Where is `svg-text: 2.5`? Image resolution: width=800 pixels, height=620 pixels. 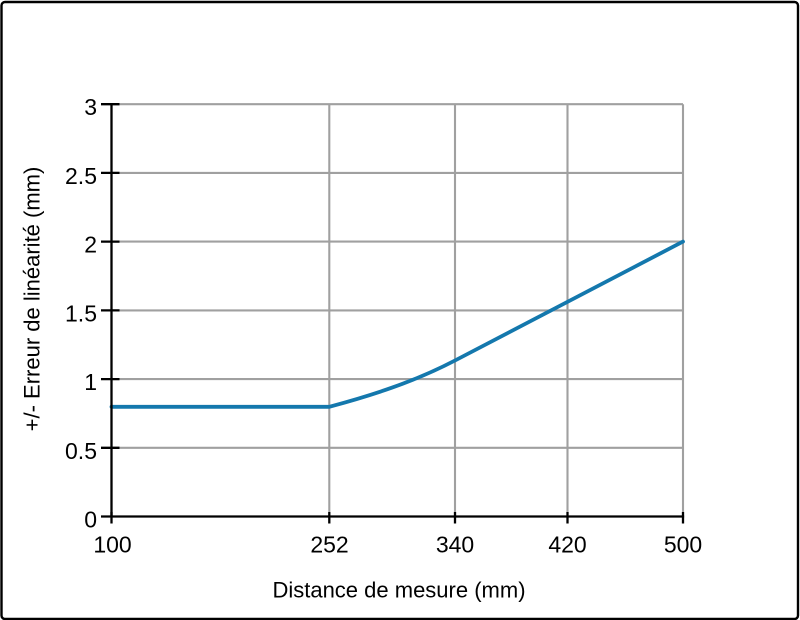 svg-text: 2.5 is located at coordinates (81, 176).